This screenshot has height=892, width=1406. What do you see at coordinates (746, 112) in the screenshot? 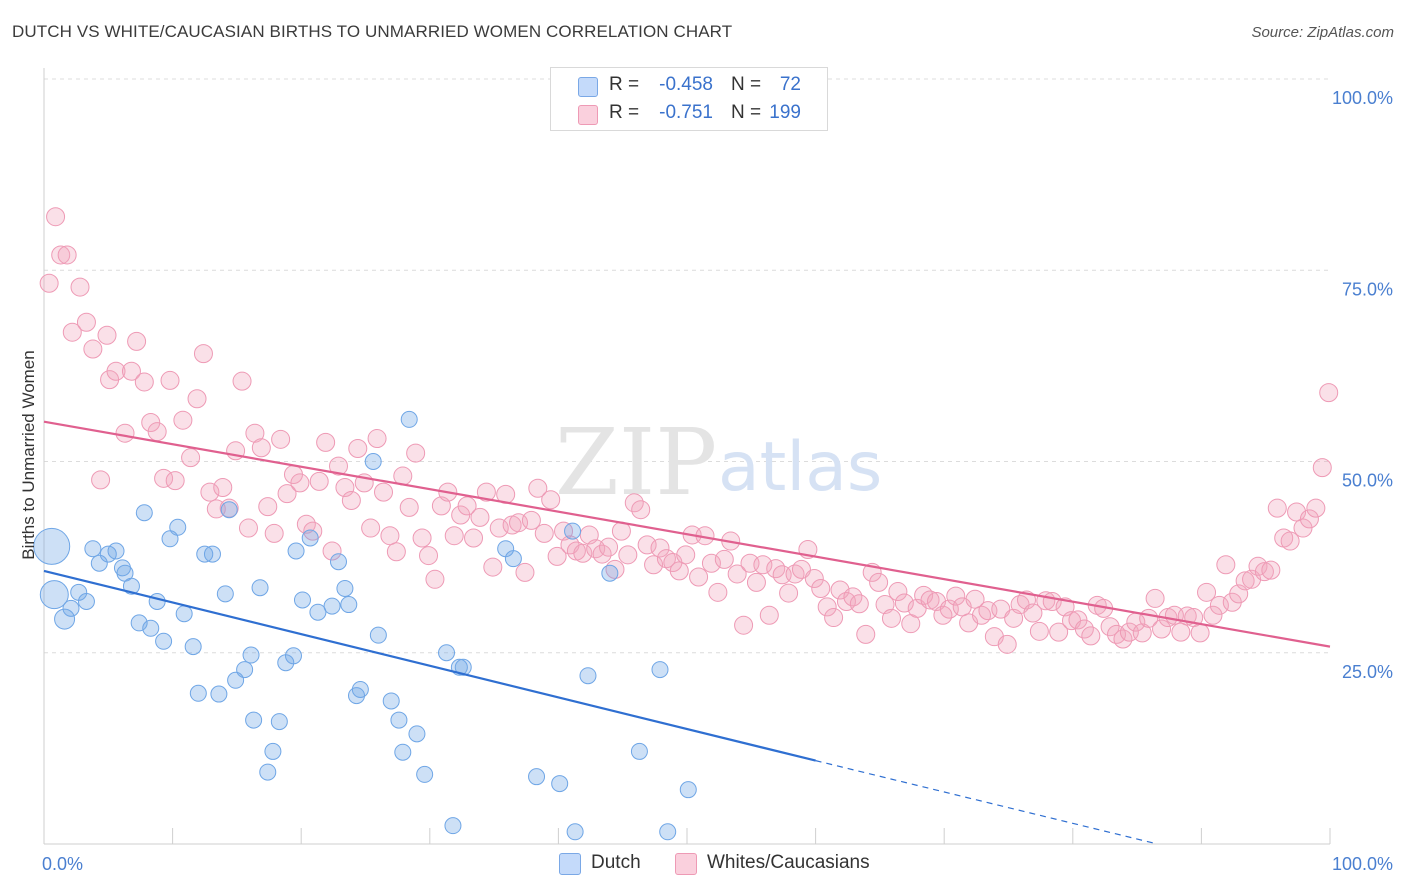
I see `legend-n-label: N =` at bounding box center [746, 112].